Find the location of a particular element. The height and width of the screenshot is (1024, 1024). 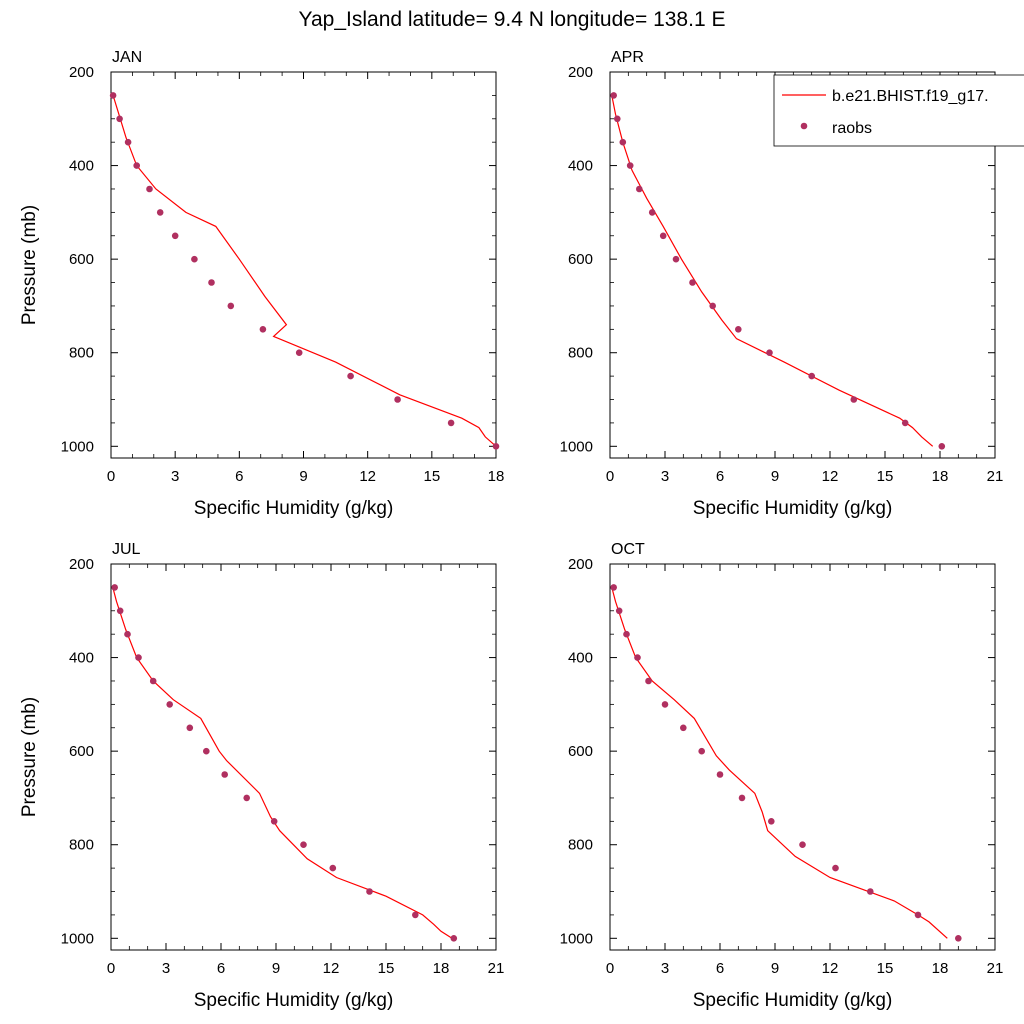

panel-title-apr: APR is located at coordinates (627, 57).